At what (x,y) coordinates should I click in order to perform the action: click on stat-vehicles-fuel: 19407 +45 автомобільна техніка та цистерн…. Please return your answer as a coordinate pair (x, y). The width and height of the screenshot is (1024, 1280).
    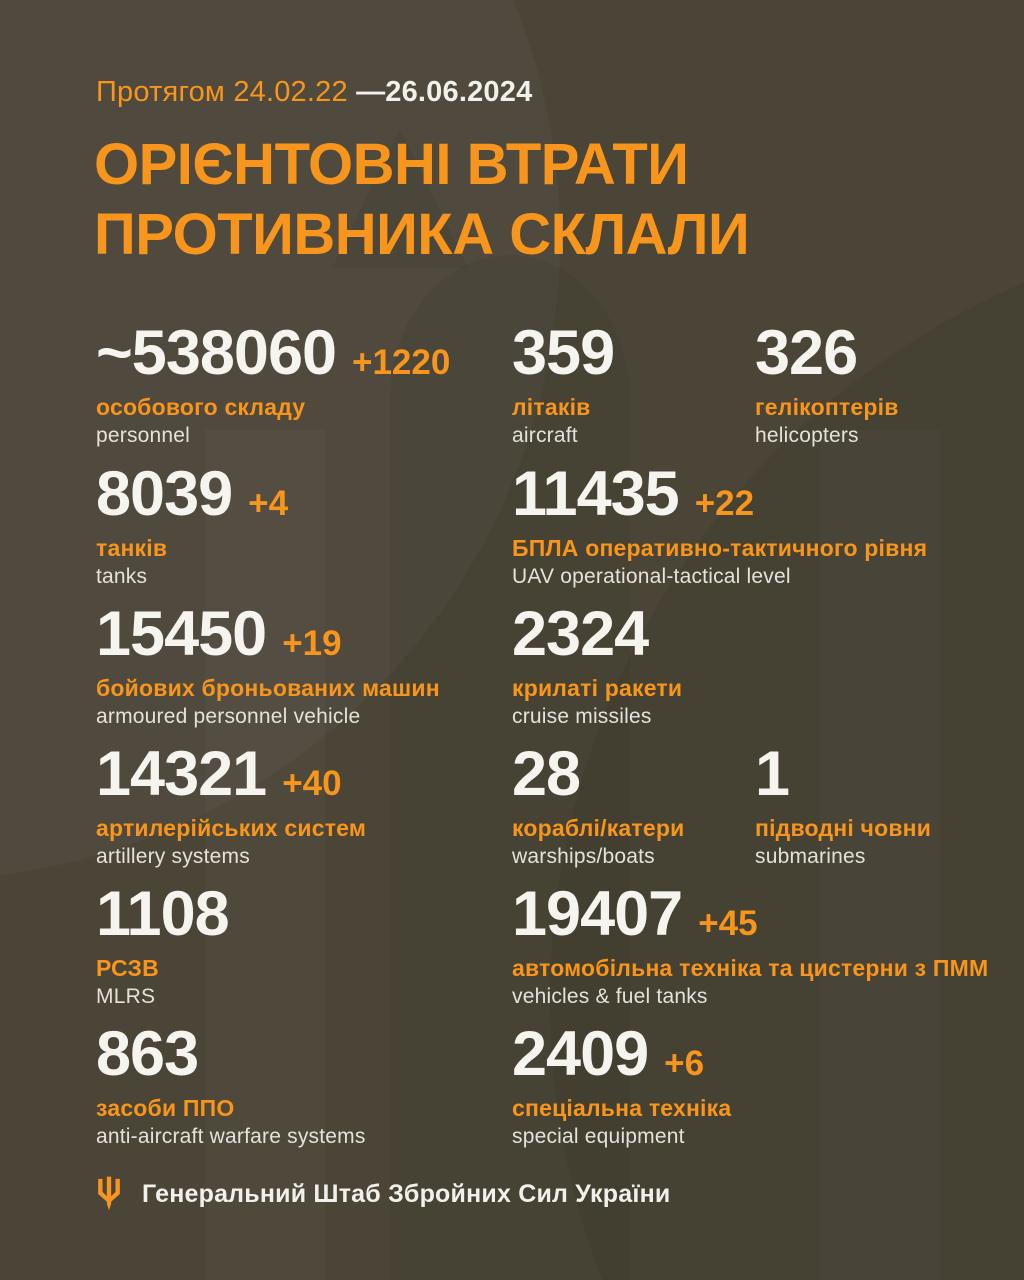
    Looking at the image, I should click on (750, 946).